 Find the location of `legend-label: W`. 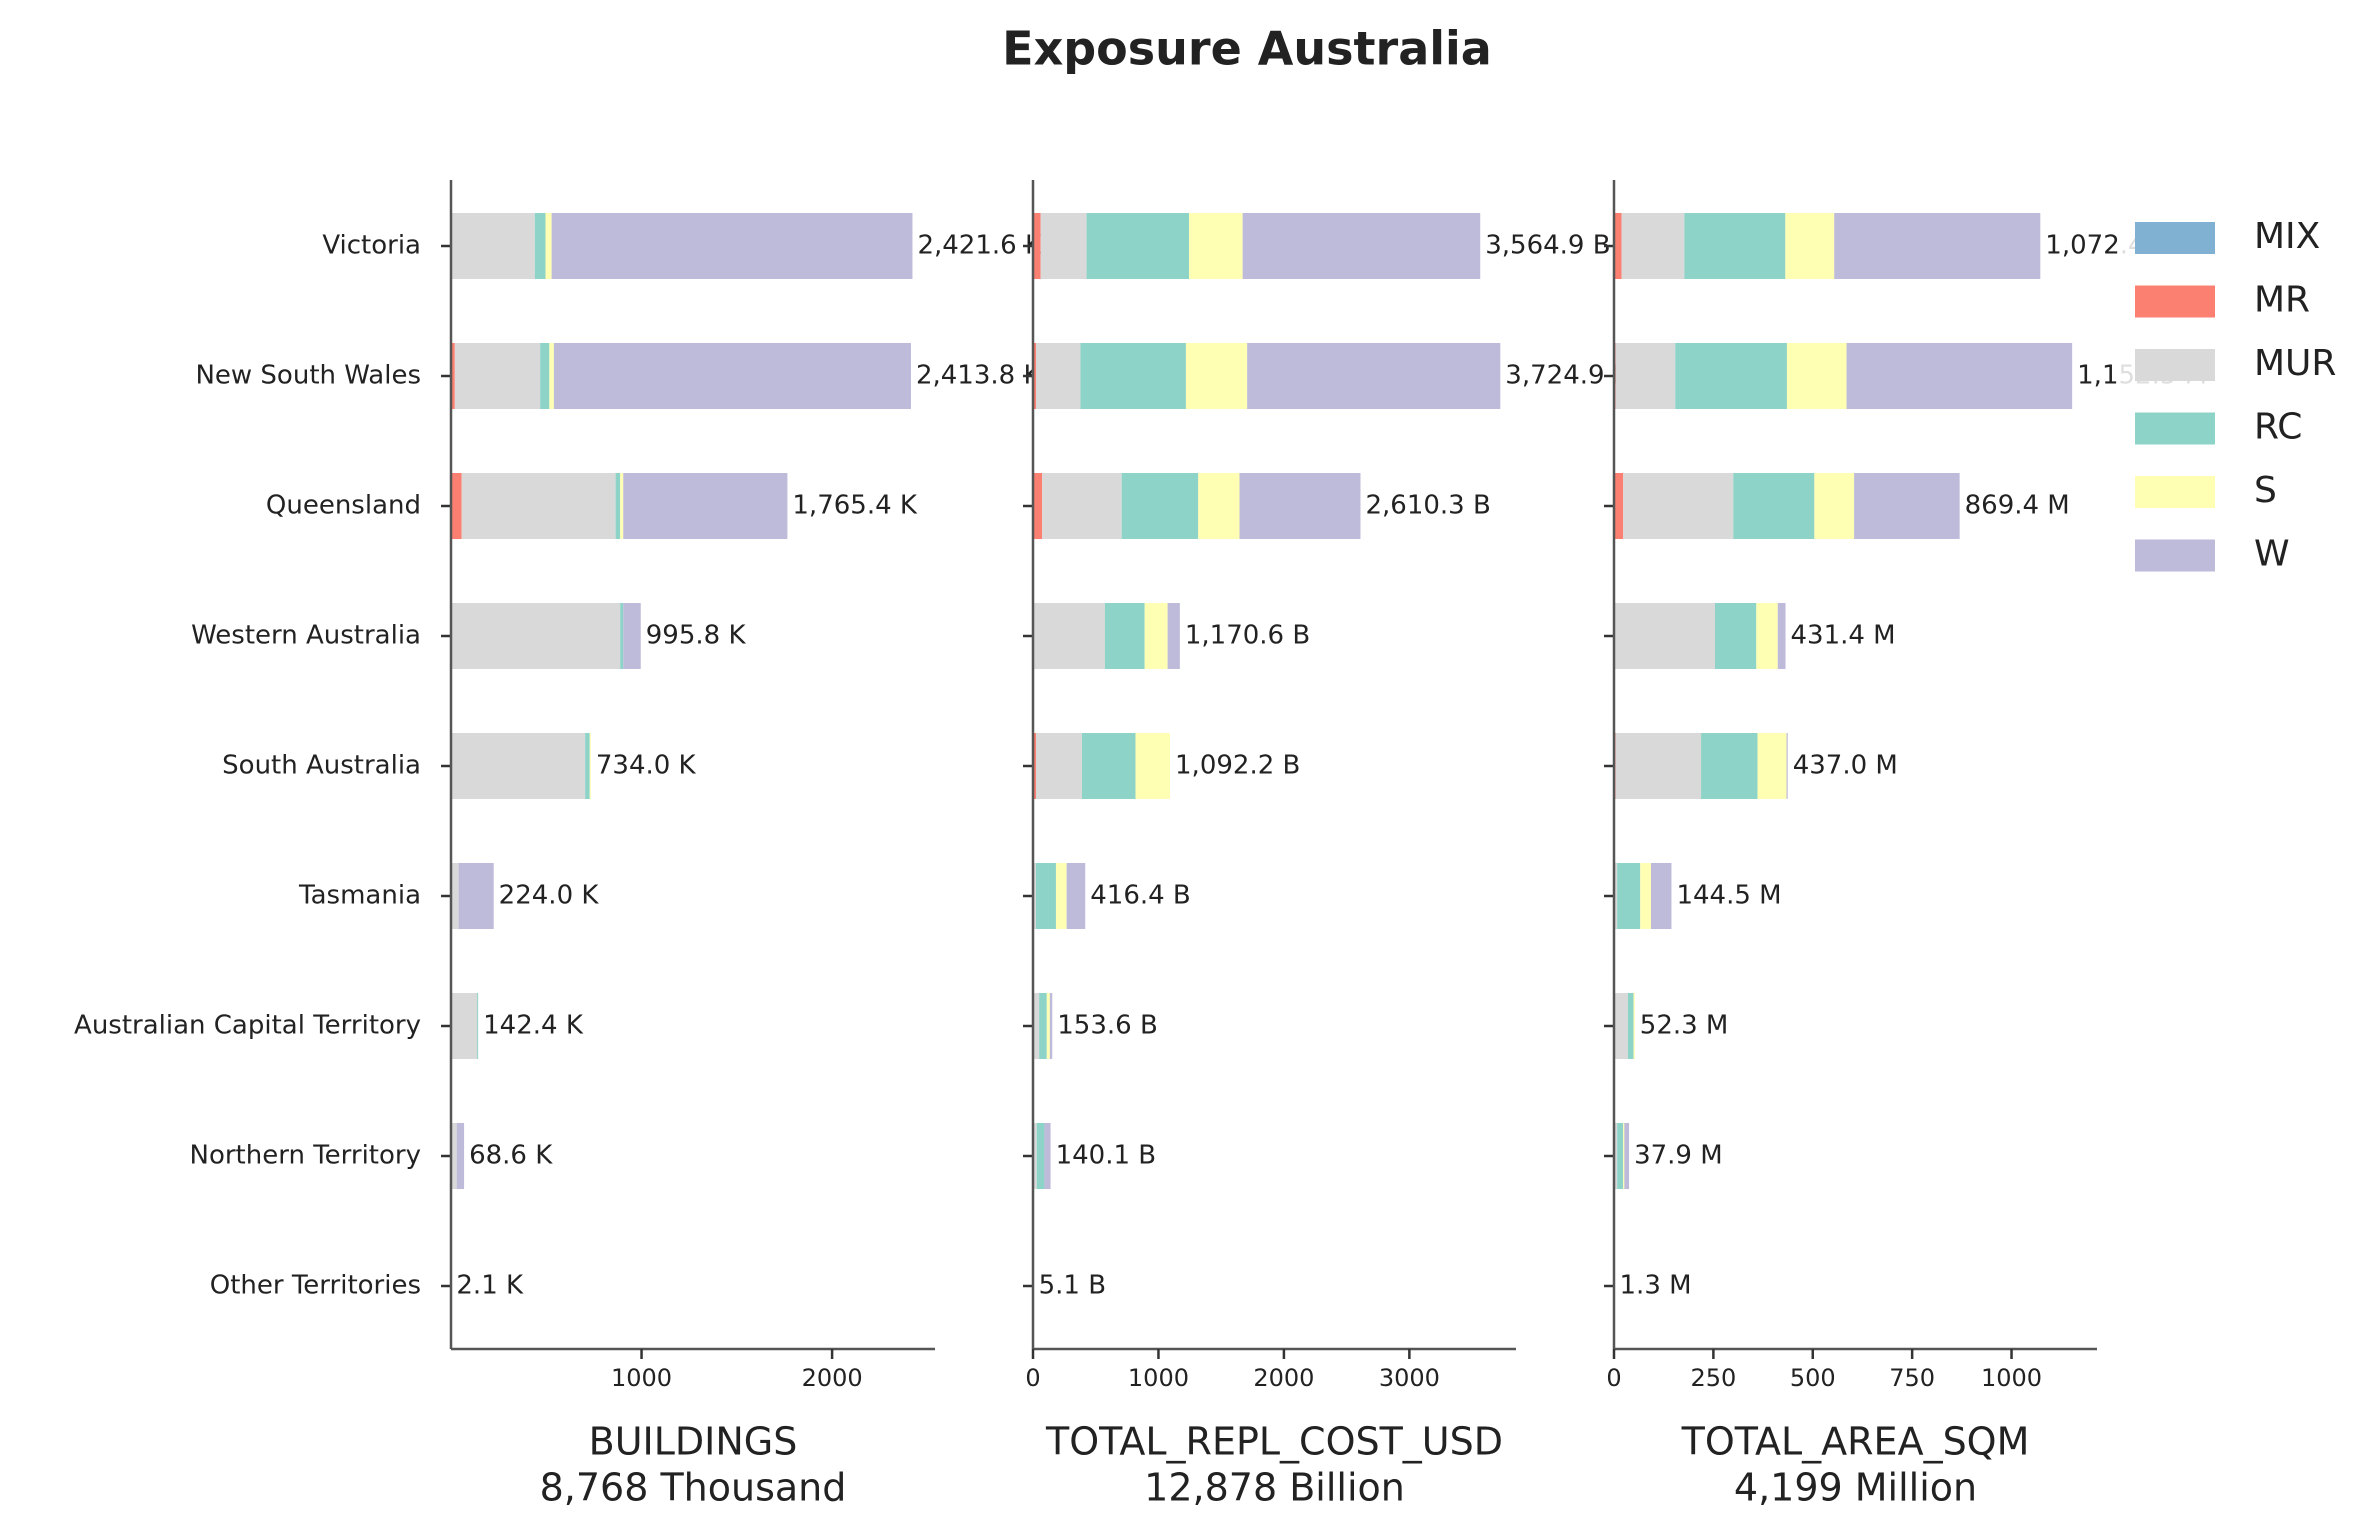

legend-label: W is located at coordinates (2272, 554).